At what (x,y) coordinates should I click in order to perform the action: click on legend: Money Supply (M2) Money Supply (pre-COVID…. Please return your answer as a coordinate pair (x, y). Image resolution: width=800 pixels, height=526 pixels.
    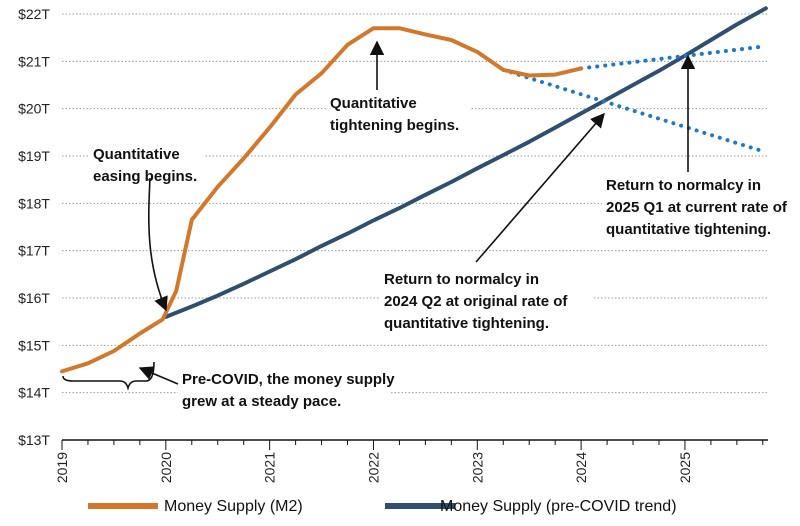
    Looking at the image, I should click on (382, 506).